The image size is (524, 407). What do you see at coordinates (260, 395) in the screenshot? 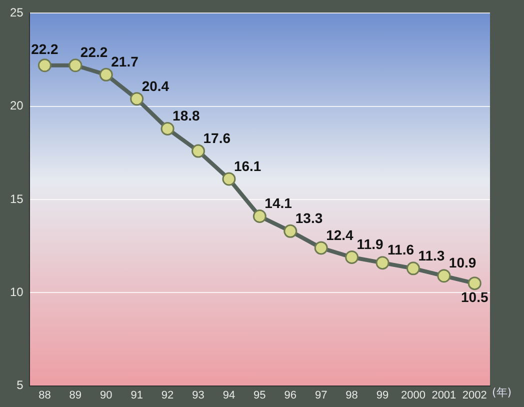
I see `x-tick-label: 95` at bounding box center [260, 395].